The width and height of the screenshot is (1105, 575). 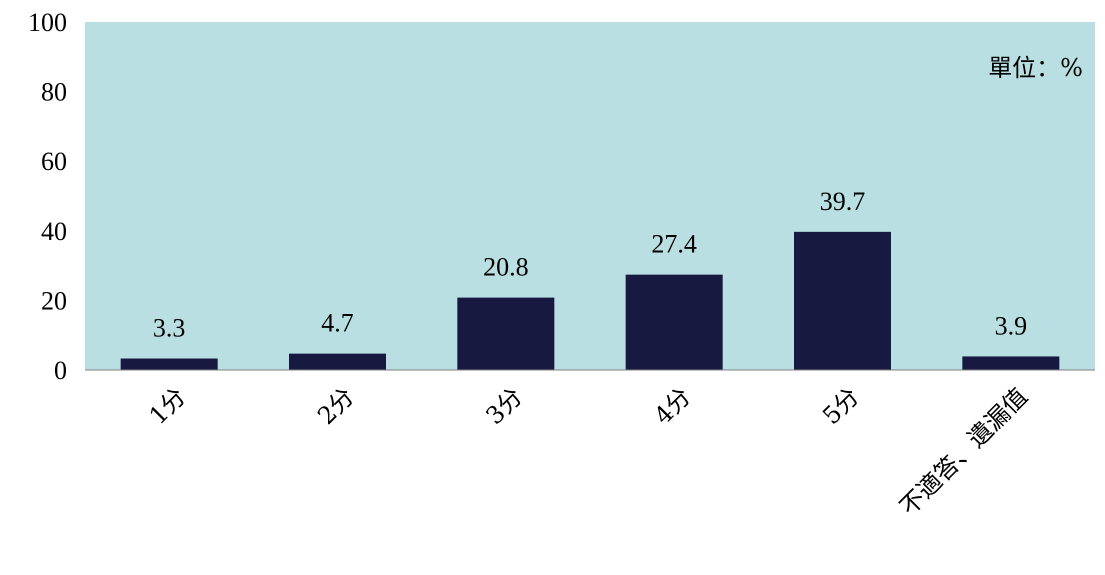 I want to click on y-tick-label: 100, so click(x=47, y=22).